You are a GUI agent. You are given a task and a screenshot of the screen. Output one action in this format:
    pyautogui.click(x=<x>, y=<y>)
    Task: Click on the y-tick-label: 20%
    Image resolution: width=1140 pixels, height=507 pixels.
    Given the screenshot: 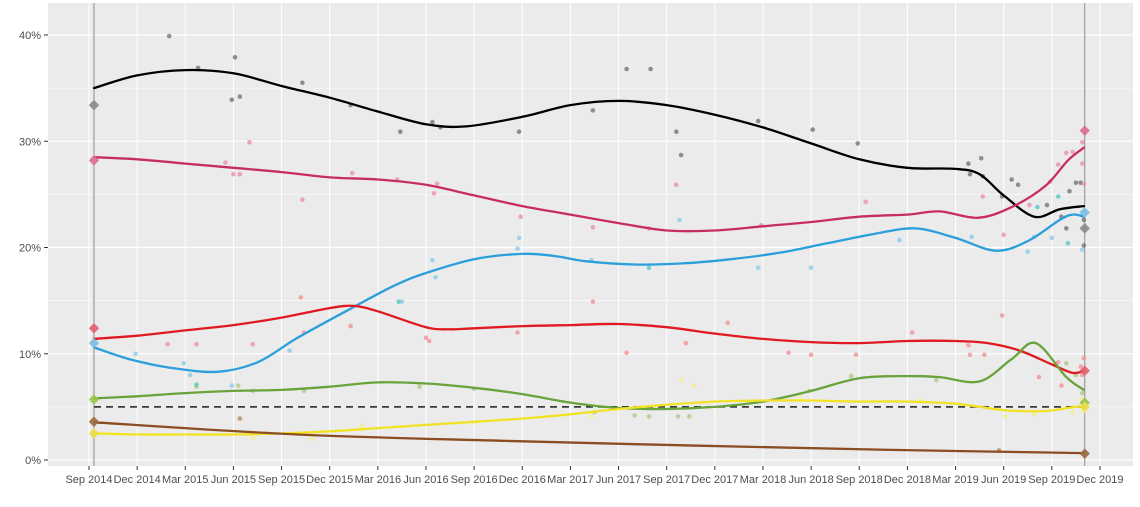 What is the action you would take?
    pyautogui.click(x=30, y=249)
    